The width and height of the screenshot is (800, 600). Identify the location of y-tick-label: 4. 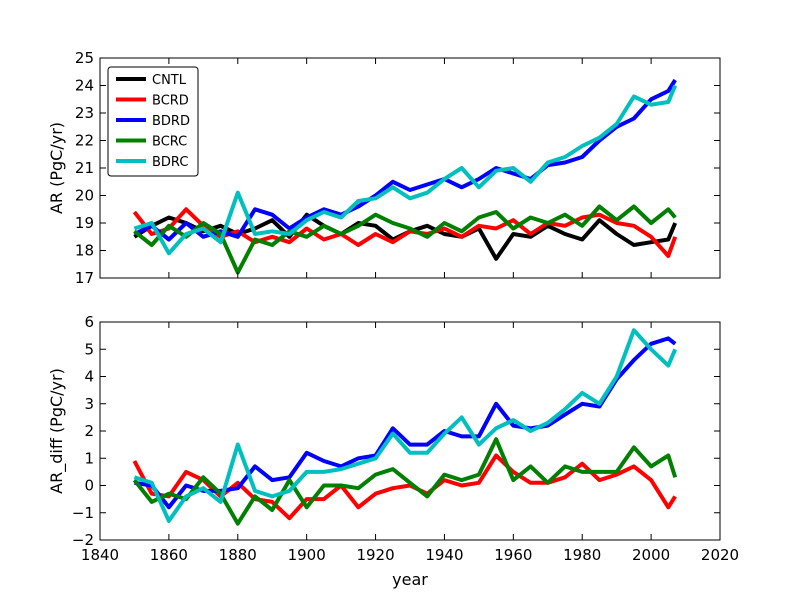
(89, 377).